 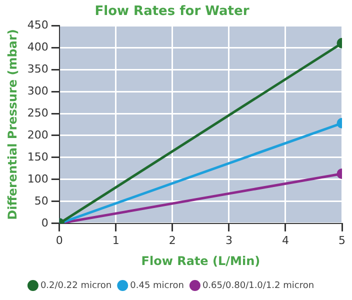 What do you see at coordinates (44, 223) in the screenshot?
I see `y-tick-label: 0` at bounding box center [44, 223].